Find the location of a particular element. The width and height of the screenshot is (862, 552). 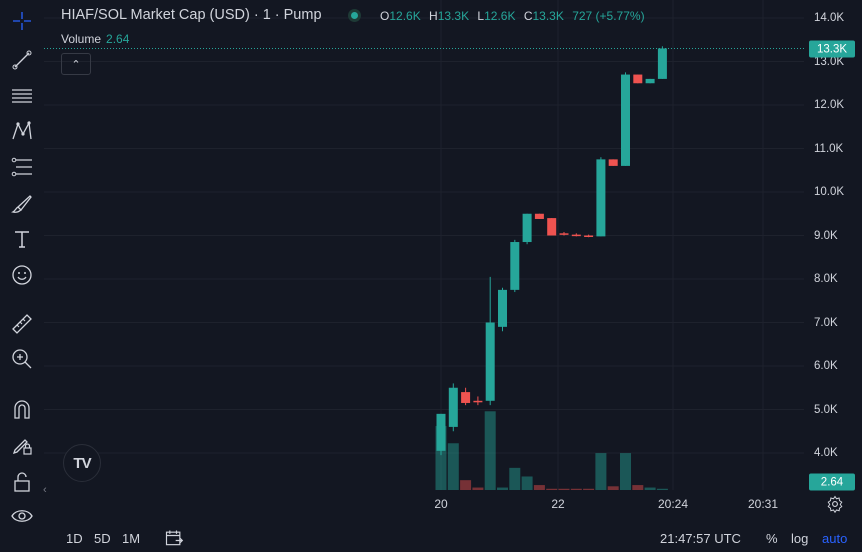

high-key: H is located at coordinates (433, 16).